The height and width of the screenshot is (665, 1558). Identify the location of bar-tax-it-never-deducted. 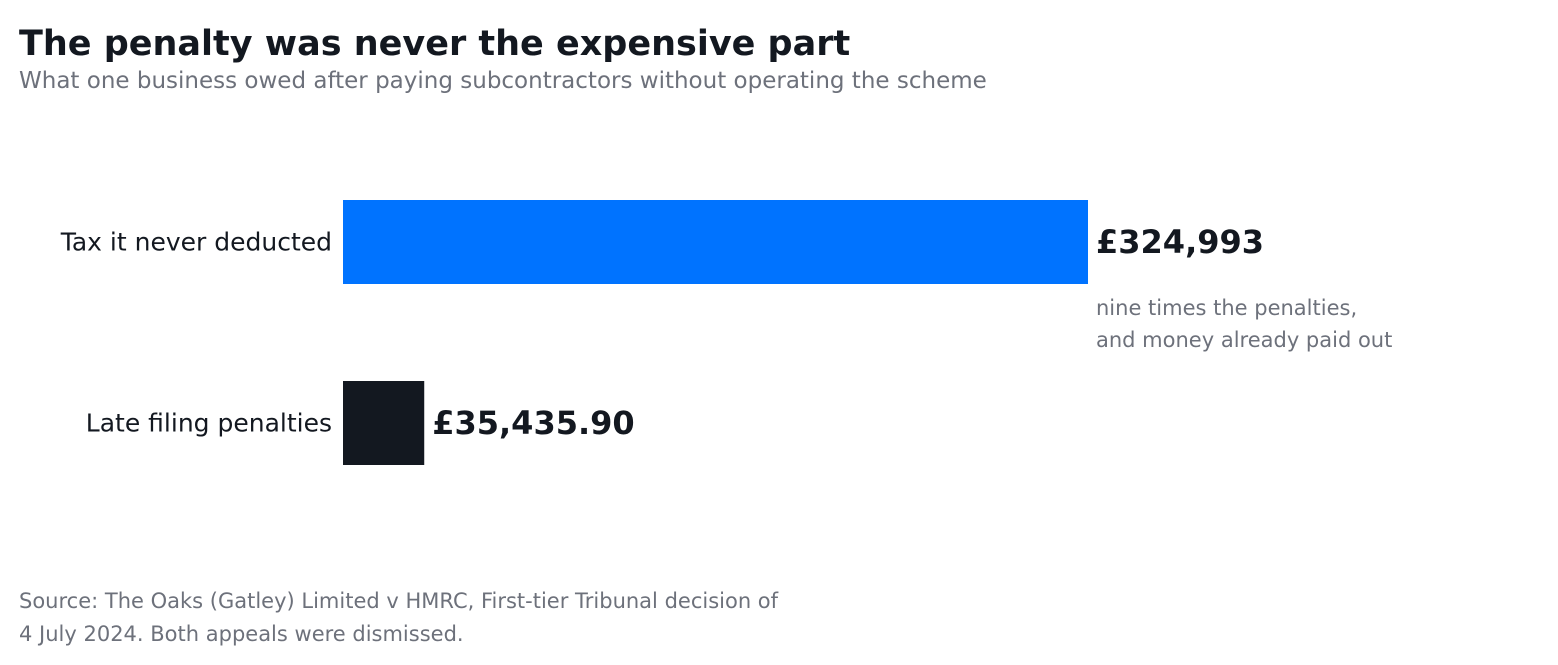
(715, 242).